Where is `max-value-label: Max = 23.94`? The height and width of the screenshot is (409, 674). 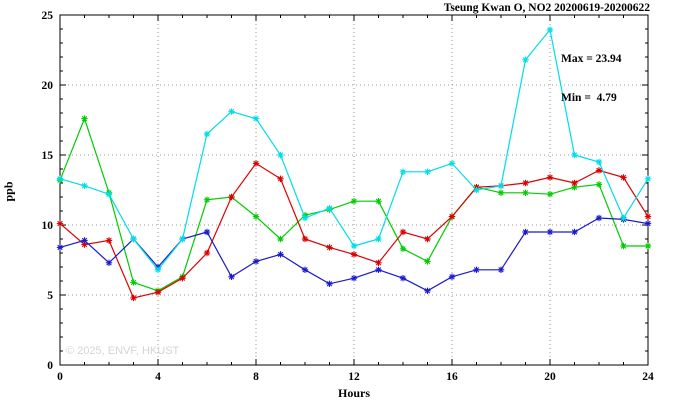
max-value-label: Max = 23.94 is located at coordinates (591, 59).